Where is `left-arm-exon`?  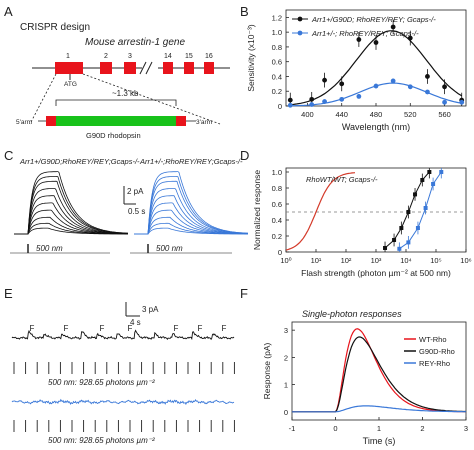
left-arm-exon is located at coordinates (51, 121).